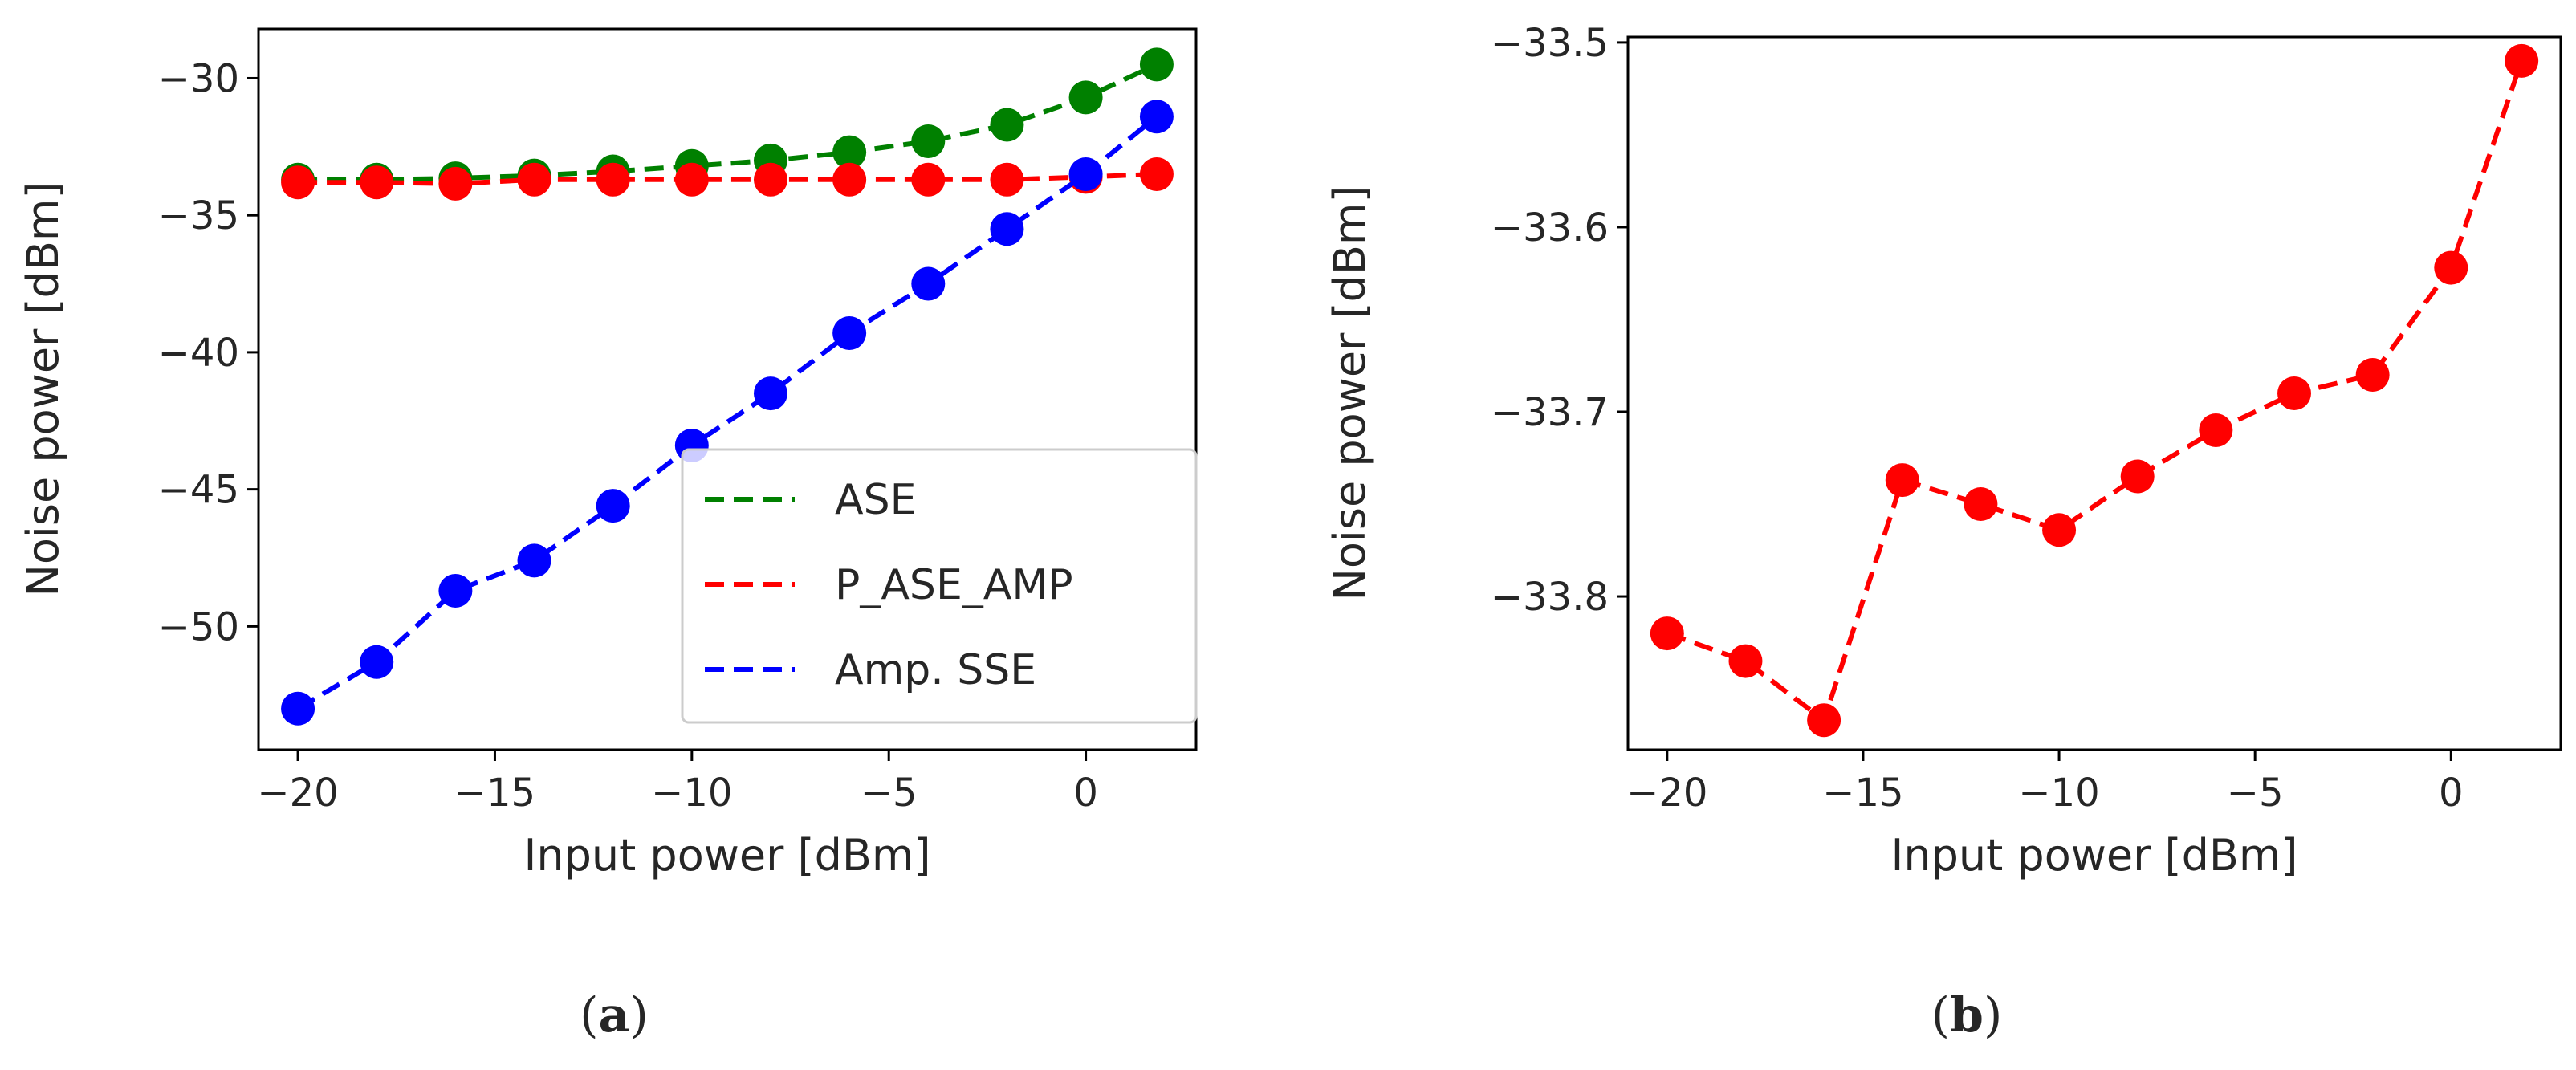 Image resolution: width=2576 pixels, height=1070 pixels. I want to click on panel-b-xtick-label: −5, so click(2255, 793).